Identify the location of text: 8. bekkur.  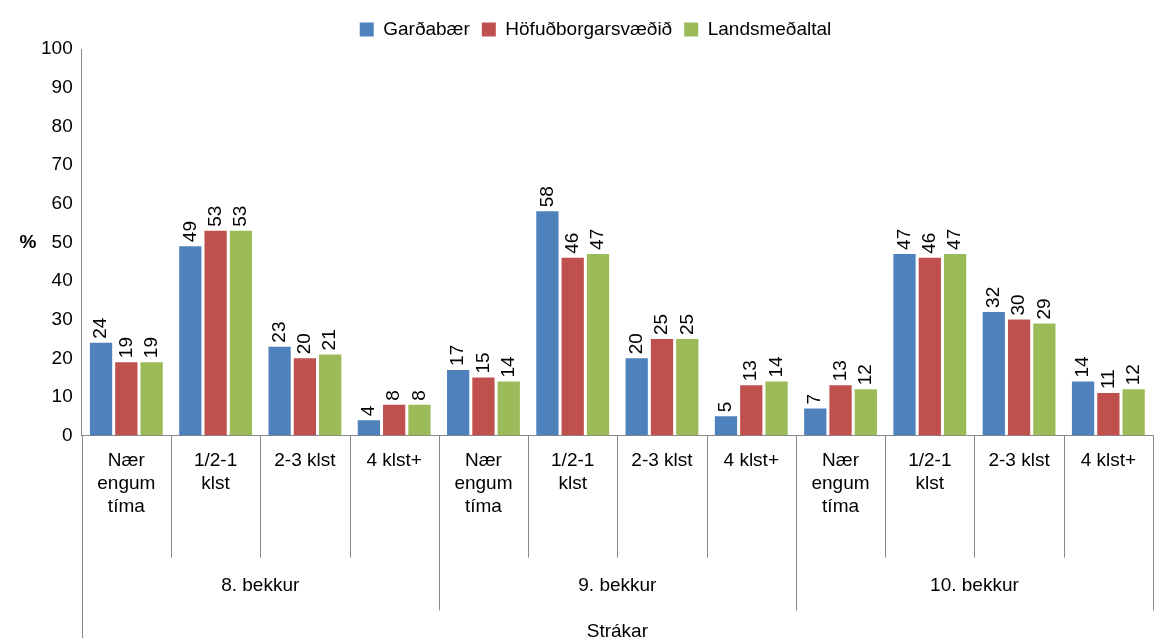
(260, 584).